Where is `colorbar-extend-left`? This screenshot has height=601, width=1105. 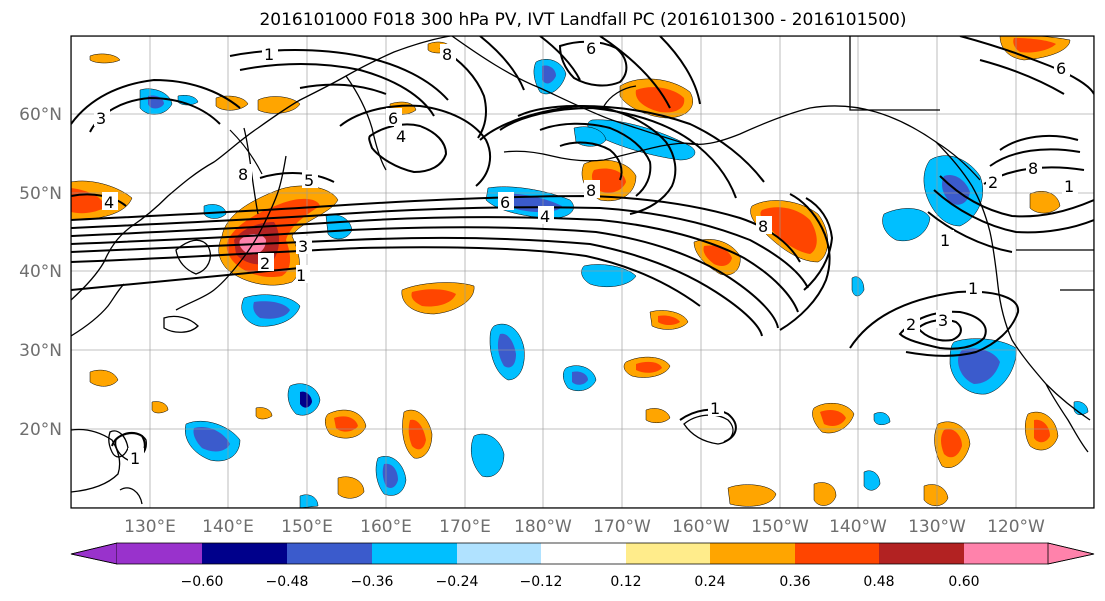 colorbar-extend-left is located at coordinates (94, 553).